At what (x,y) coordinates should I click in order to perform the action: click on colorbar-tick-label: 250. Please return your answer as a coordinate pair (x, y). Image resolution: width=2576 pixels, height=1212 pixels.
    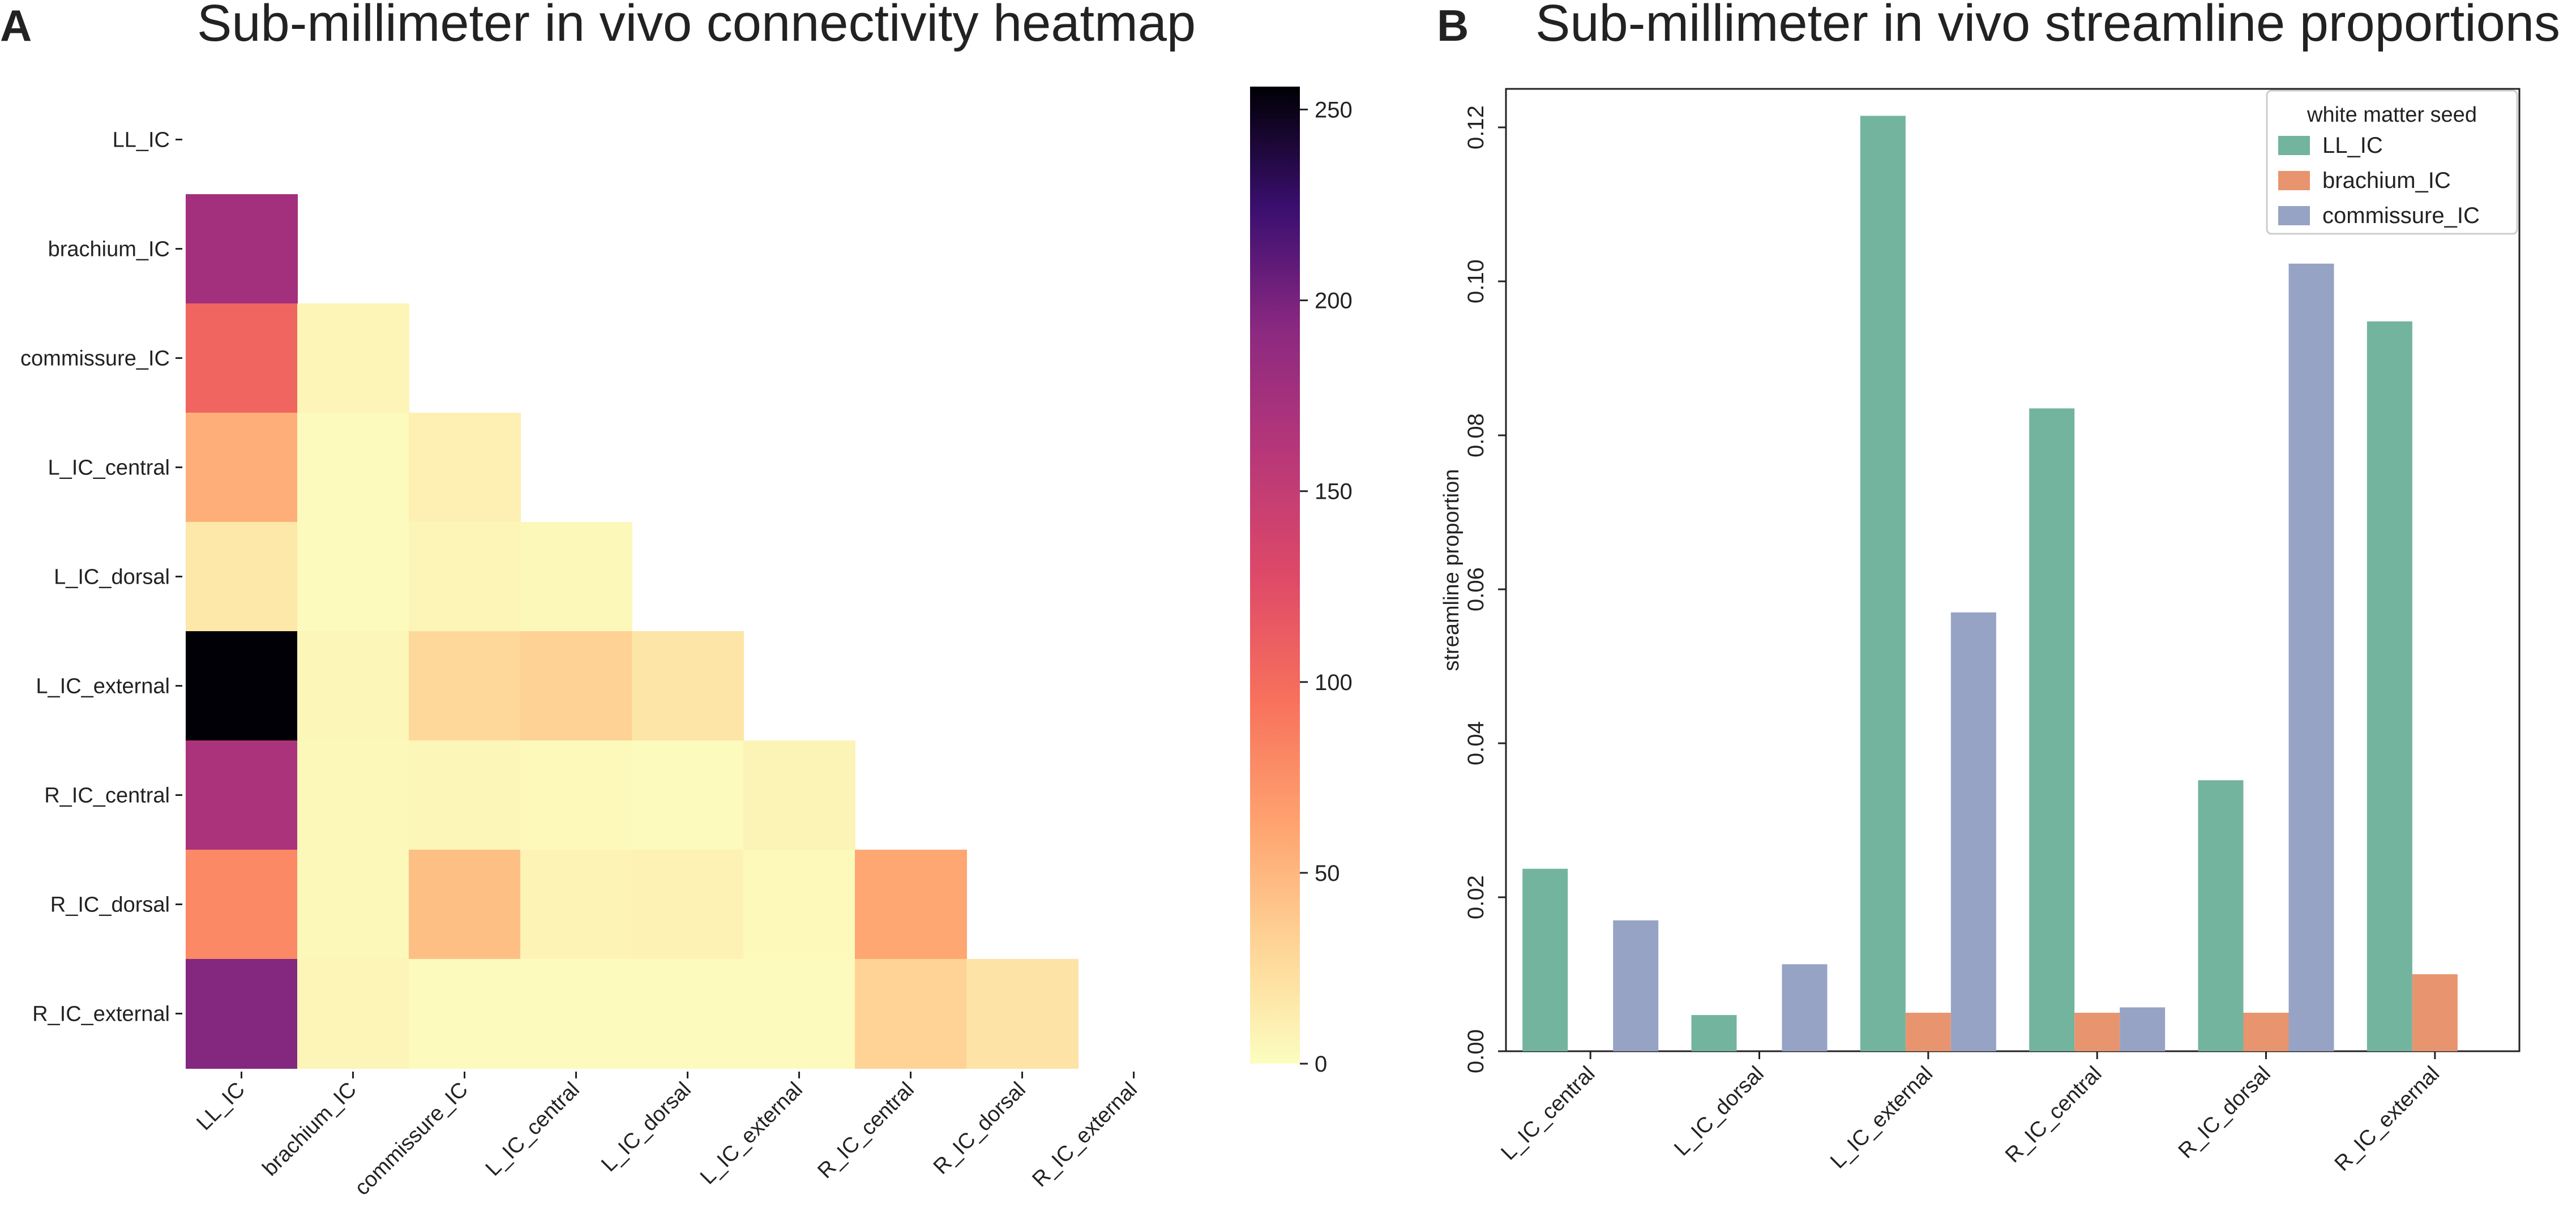
    Looking at the image, I should click on (1334, 109).